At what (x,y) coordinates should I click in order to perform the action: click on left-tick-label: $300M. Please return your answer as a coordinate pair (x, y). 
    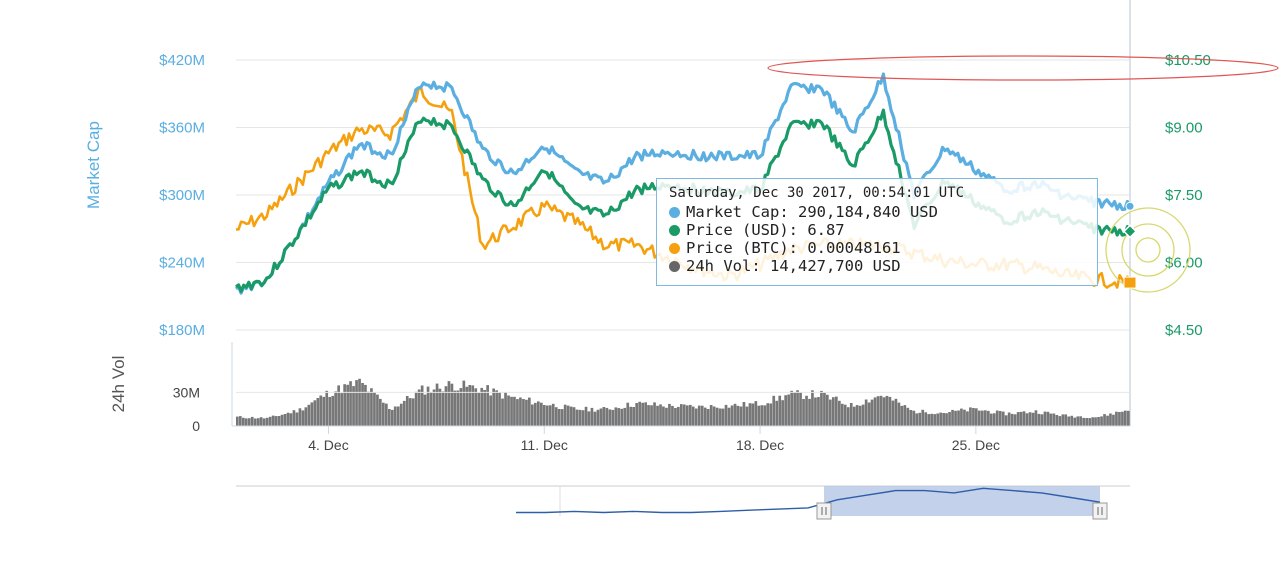
    Looking at the image, I should click on (182, 195).